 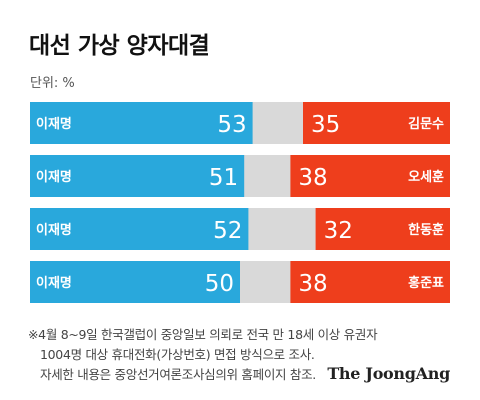 What do you see at coordinates (388, 373) in the screenshot?
I see `brand-logo: The JoongAng` at bounding box center [388, 373].